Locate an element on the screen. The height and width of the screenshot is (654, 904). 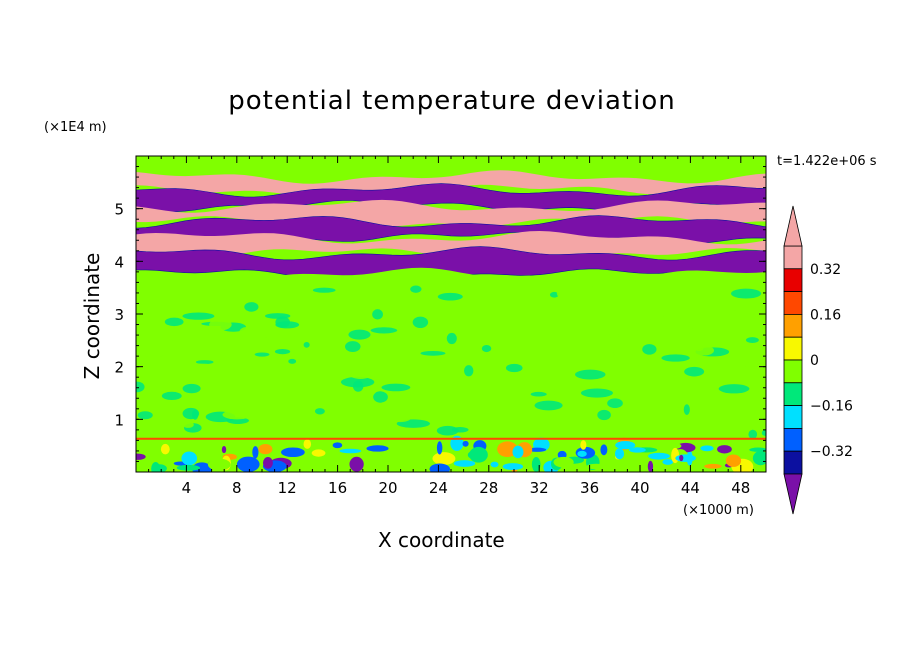
chart-title: potential temperature deviation is located at coordinates (452, 101).